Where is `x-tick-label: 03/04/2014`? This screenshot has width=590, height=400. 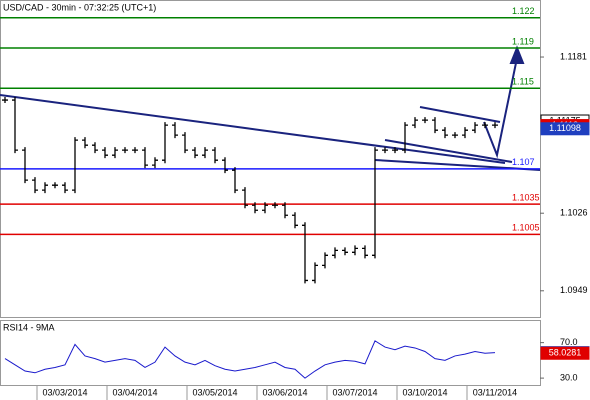 x-tick-label: 03/04/2014 is located at coordinates (134, 392).